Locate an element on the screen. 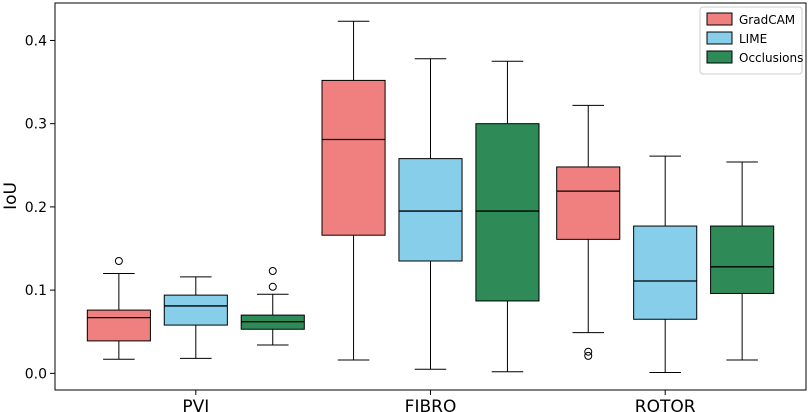 Image resolution: width=809 pixels, height=412 pixels. x-category-label: ROTOR is located at coordinates (665, 404).